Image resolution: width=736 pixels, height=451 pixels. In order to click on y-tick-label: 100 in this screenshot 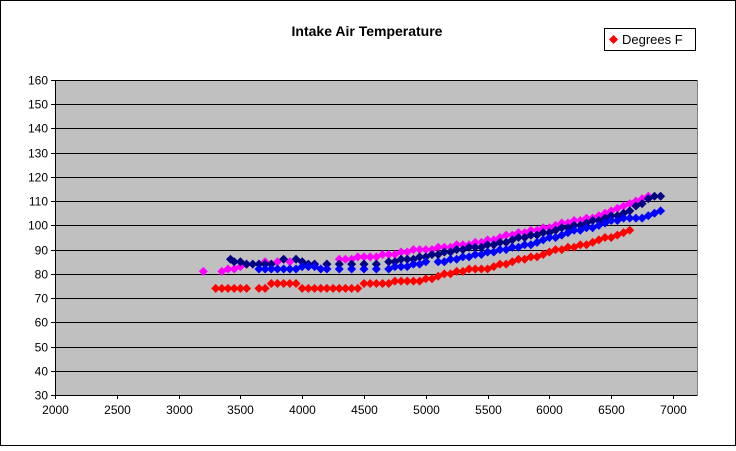, I will do `click(38, 226)`.